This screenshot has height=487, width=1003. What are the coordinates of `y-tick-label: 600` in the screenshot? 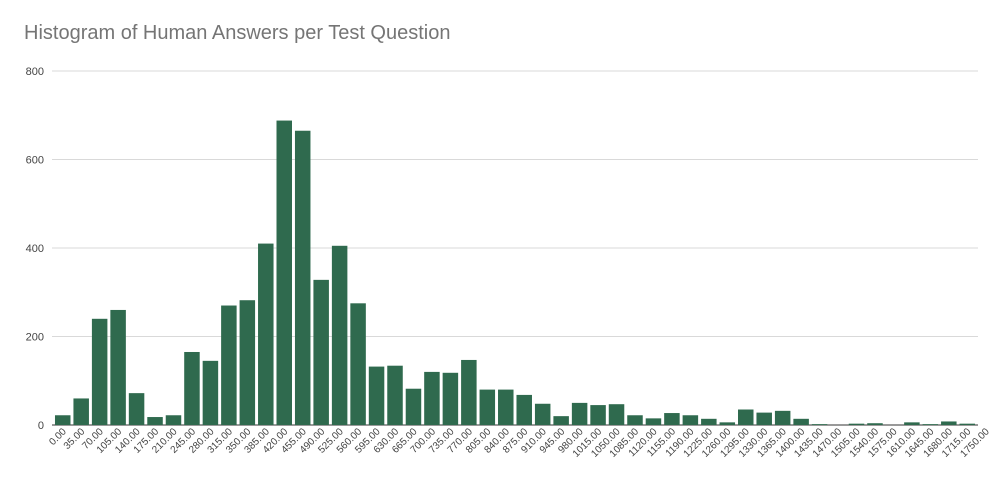 It's located at (35, 161).